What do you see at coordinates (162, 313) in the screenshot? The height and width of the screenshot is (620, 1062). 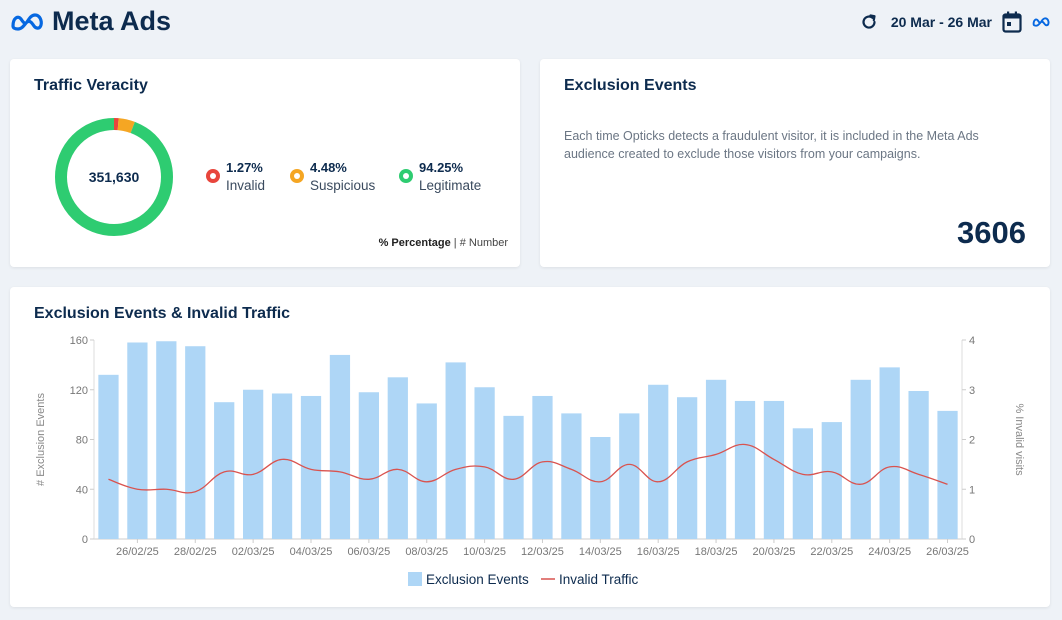 I see `chart-title: Exclusion Events & Invalid Traffic` at bounding box center [162, 313].